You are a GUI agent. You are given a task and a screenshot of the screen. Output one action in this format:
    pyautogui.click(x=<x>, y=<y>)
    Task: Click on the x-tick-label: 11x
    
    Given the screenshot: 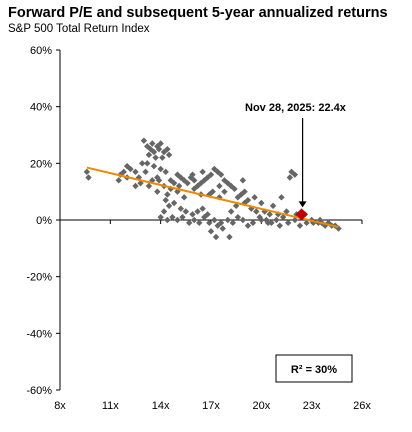 What is the action you would take?
    pyautogui.click(x=110, y=406)
    